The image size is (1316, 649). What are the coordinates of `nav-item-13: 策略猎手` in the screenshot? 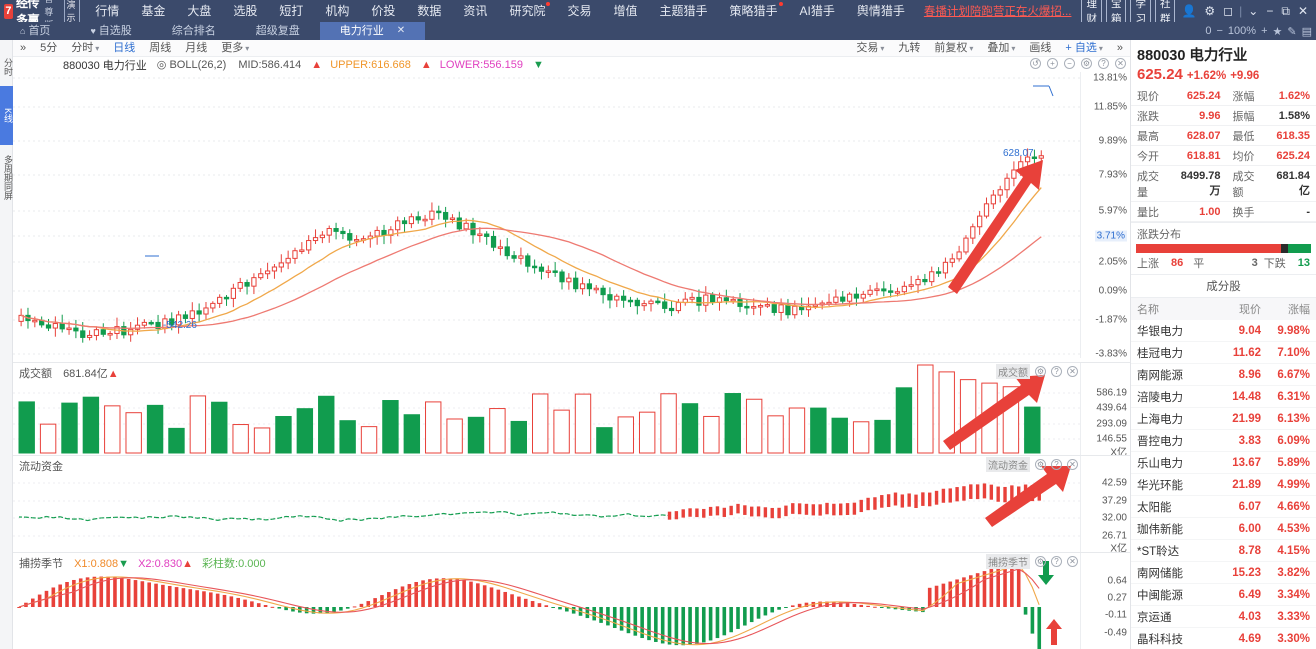 It's located at (754, 11).